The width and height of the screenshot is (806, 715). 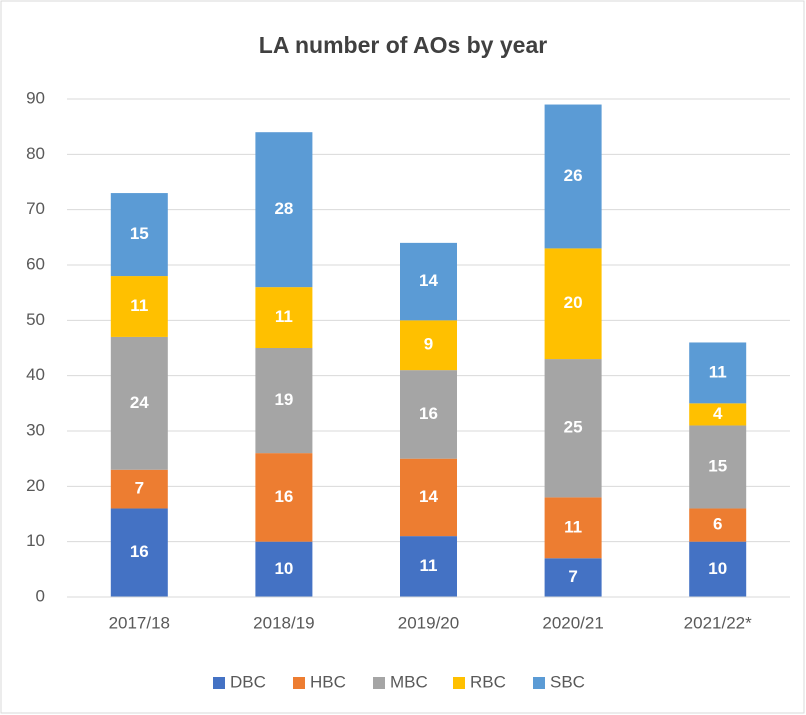 I want to click on x-tick-label: 2017/18, so click(x=139, y=622).